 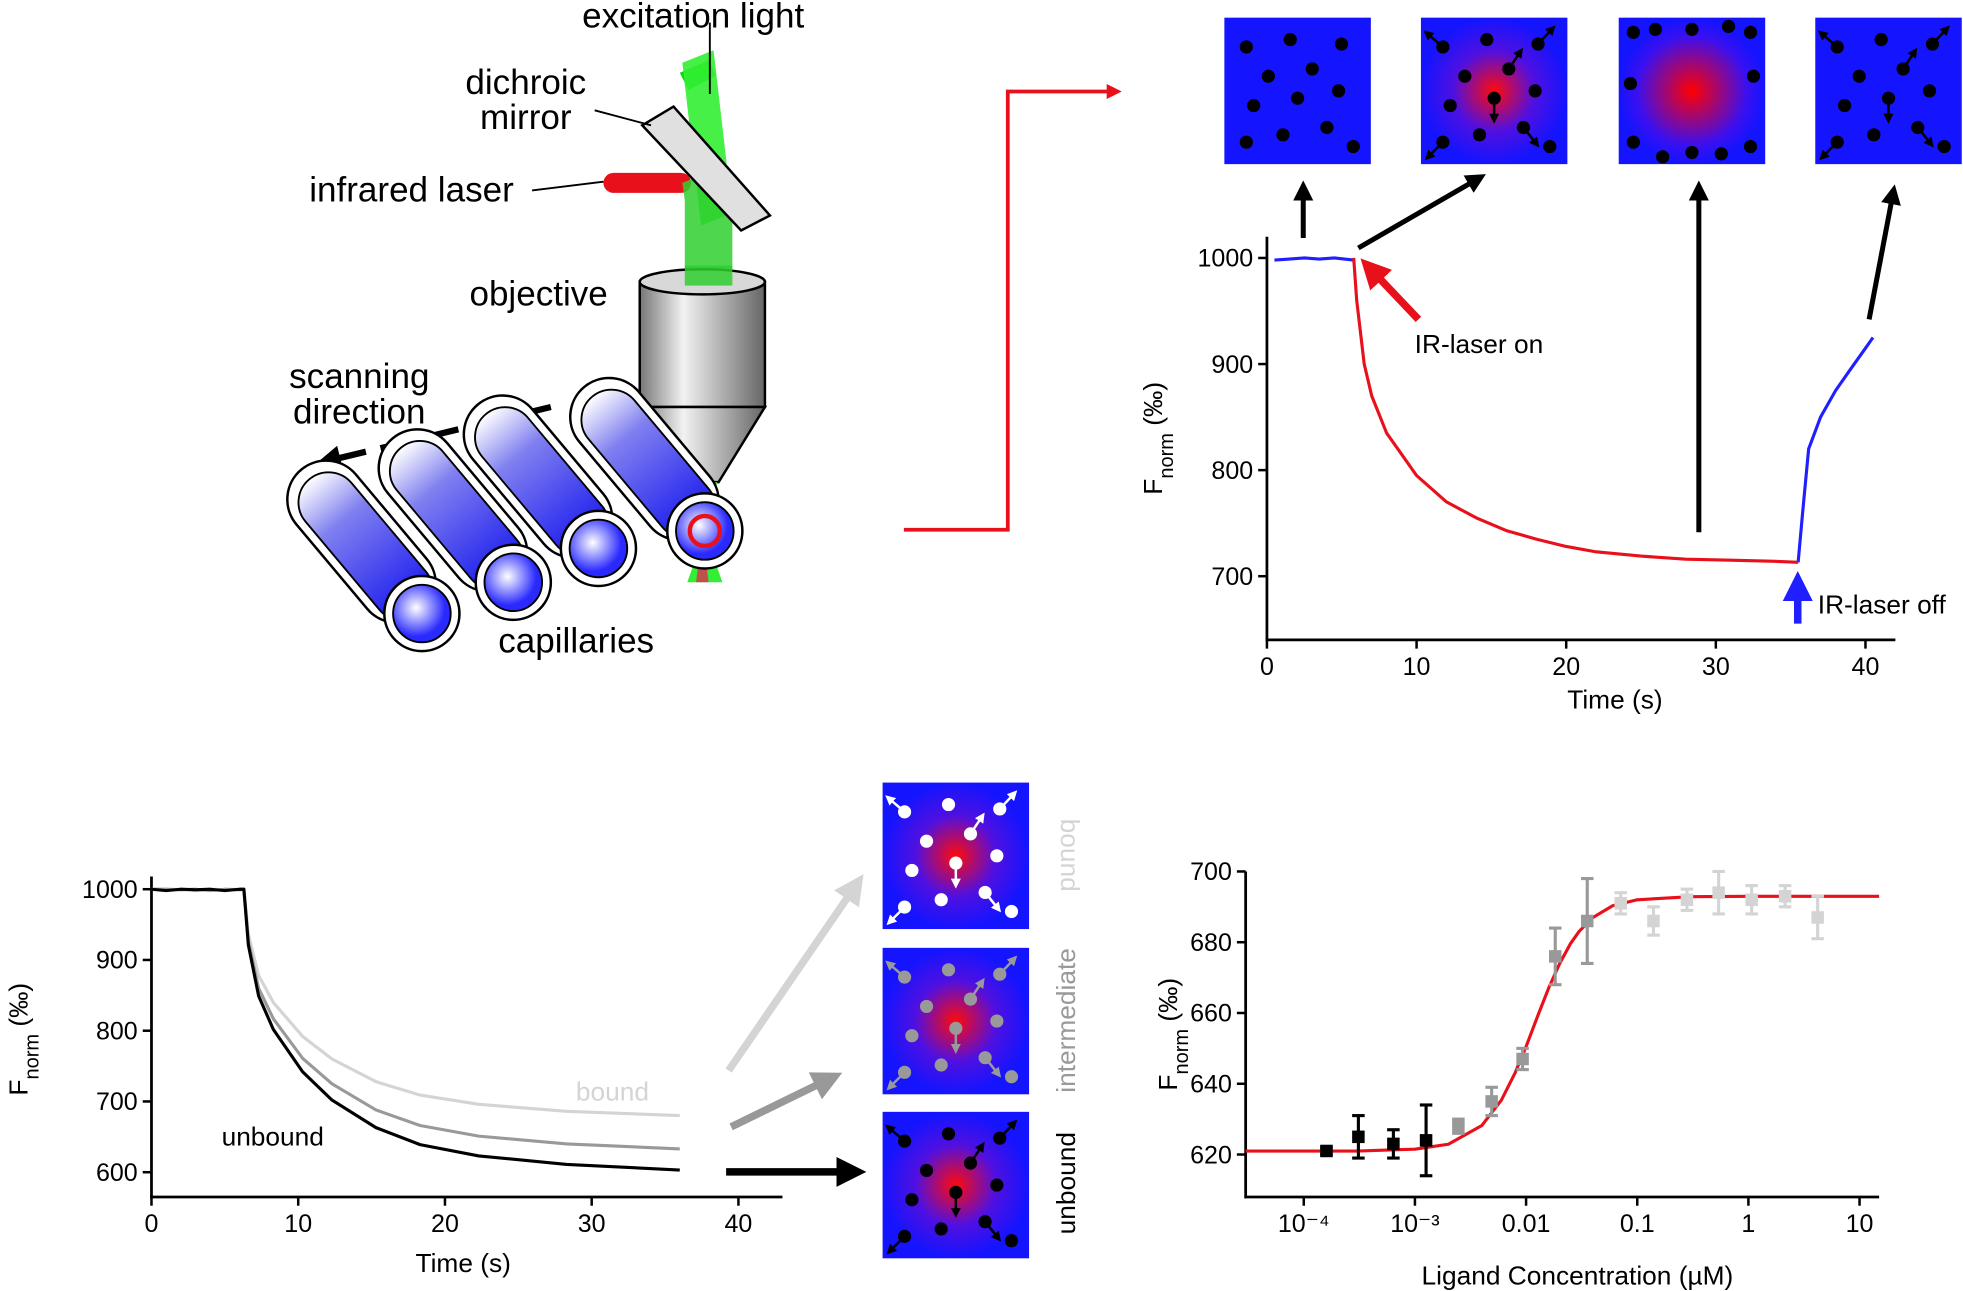 I want to click on objective-body, so click(x=702, y=344).